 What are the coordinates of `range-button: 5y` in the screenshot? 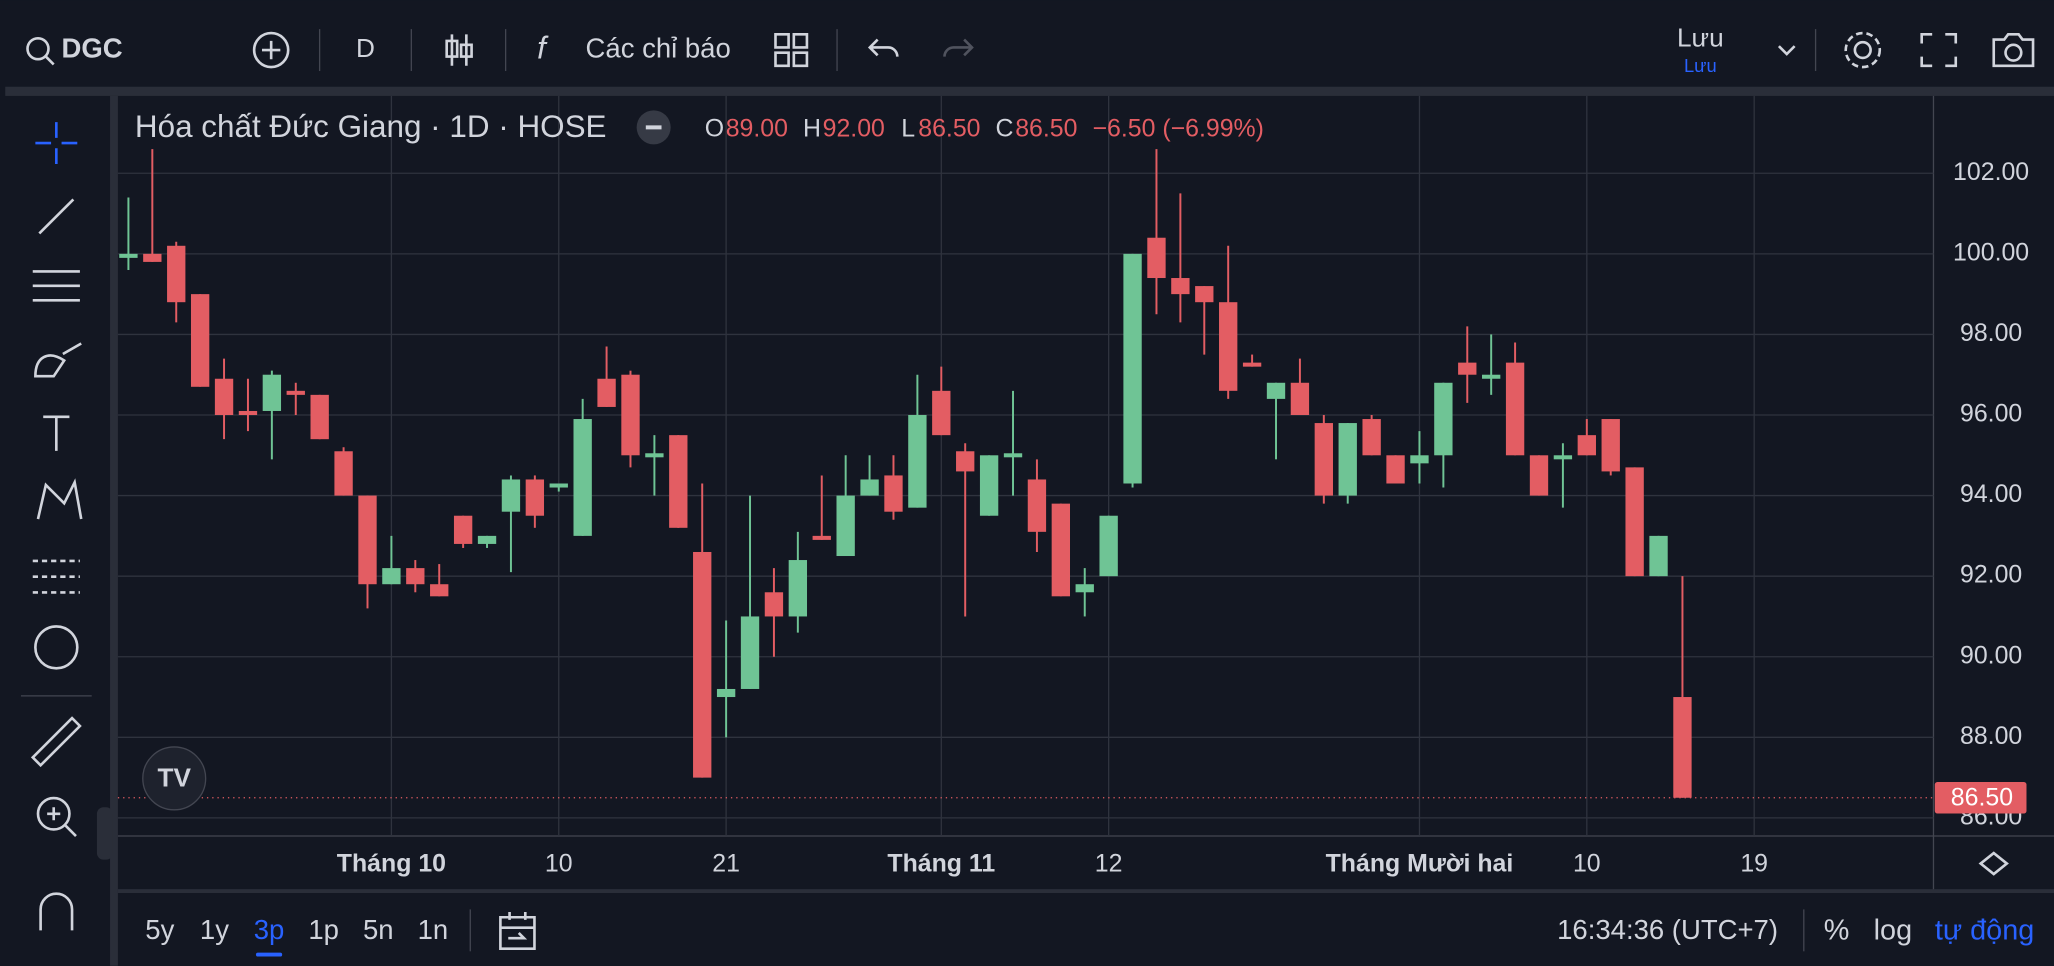 It's located at (159, 929).